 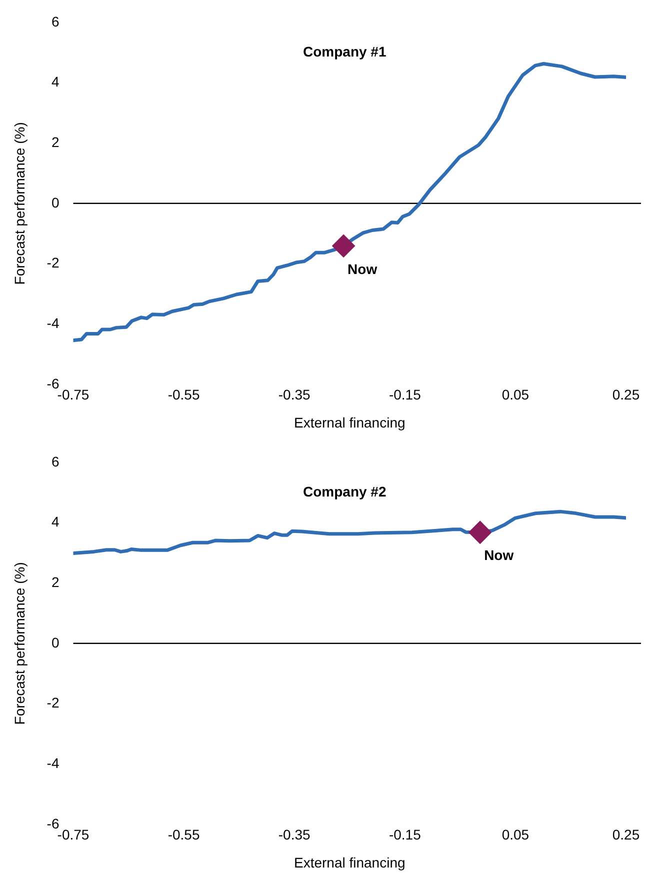 I want to click on text: Company #1, so click(x=344, y=51).